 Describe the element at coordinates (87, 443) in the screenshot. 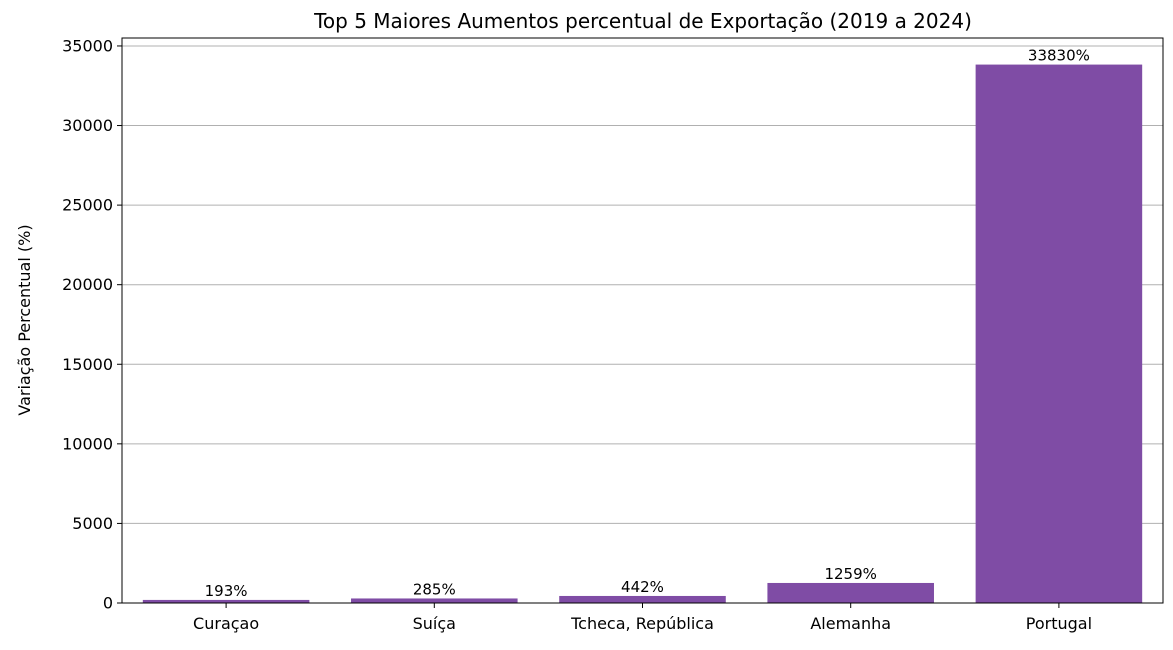

I see `y-tick-label: 10000` at that location.